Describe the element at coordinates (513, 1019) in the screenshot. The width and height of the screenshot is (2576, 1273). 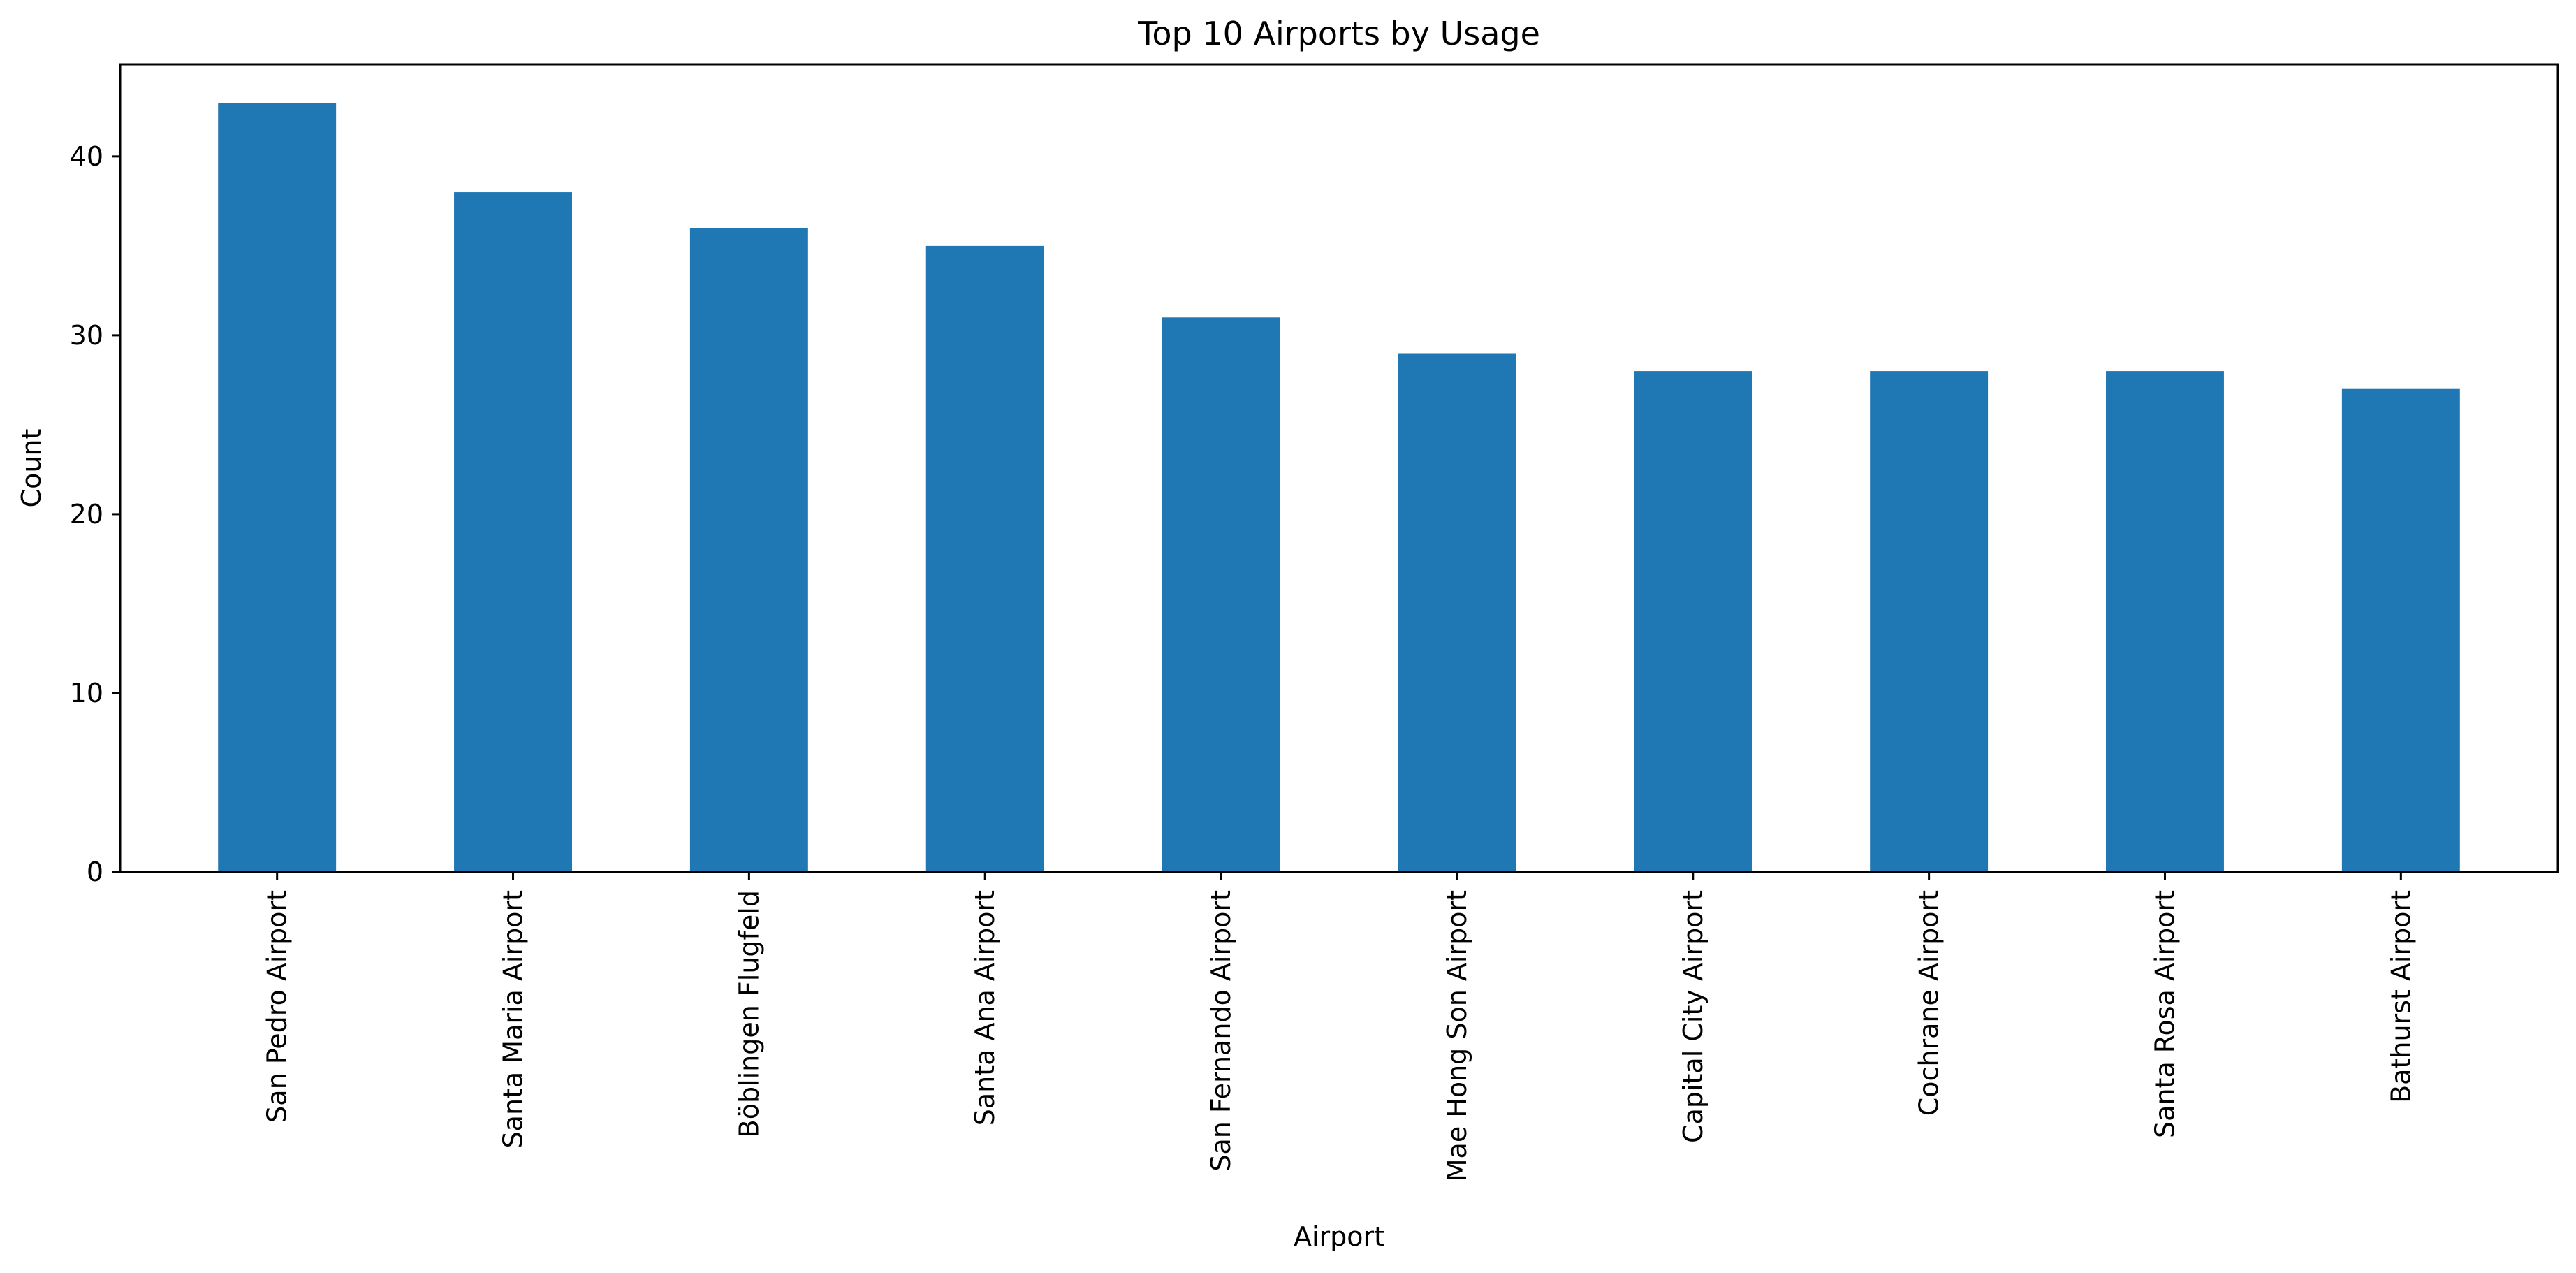
I see `x-tick-label-2: Santa Maria Airport` at that location.